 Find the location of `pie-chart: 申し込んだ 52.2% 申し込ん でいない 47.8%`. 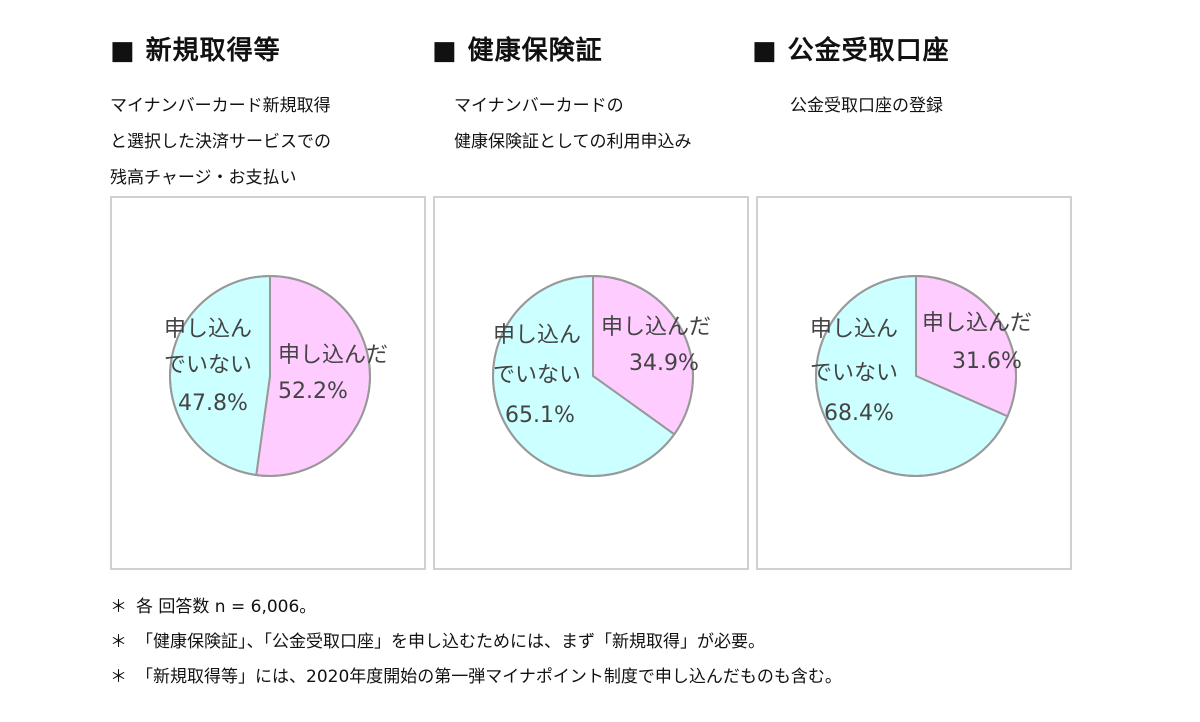

pie-chart: 申し込んだ 52.2% 申し込ん でいない 47.8% is located at coordinates (276, 375).